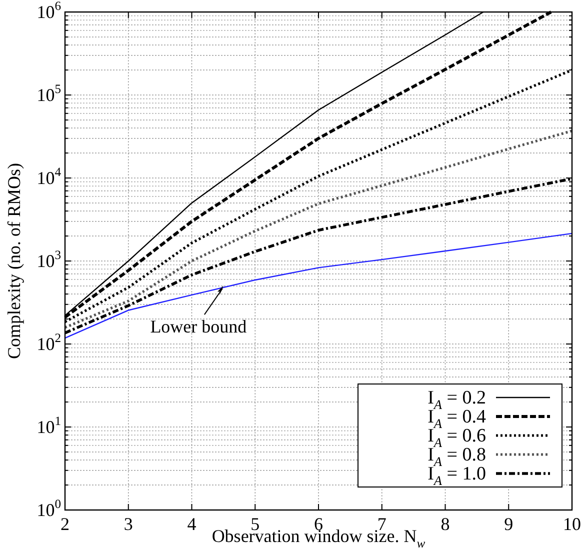 This screenshot has height=552, width=586. I want to click on y-tick-label: 10$^{1}$, so click(48, 425).